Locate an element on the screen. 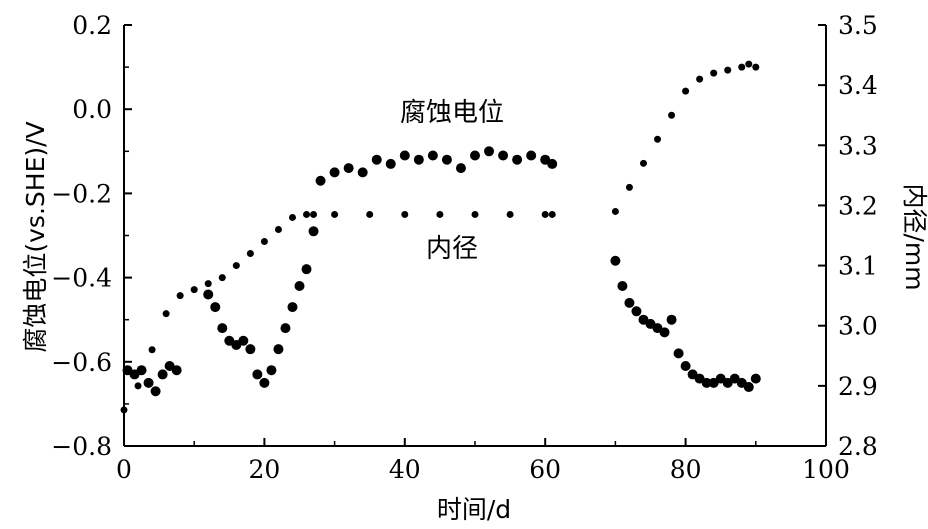 This screenshot has width=928, height=529. y-right-tick-label-0: 2.8 is located at coordinates (858, 446).